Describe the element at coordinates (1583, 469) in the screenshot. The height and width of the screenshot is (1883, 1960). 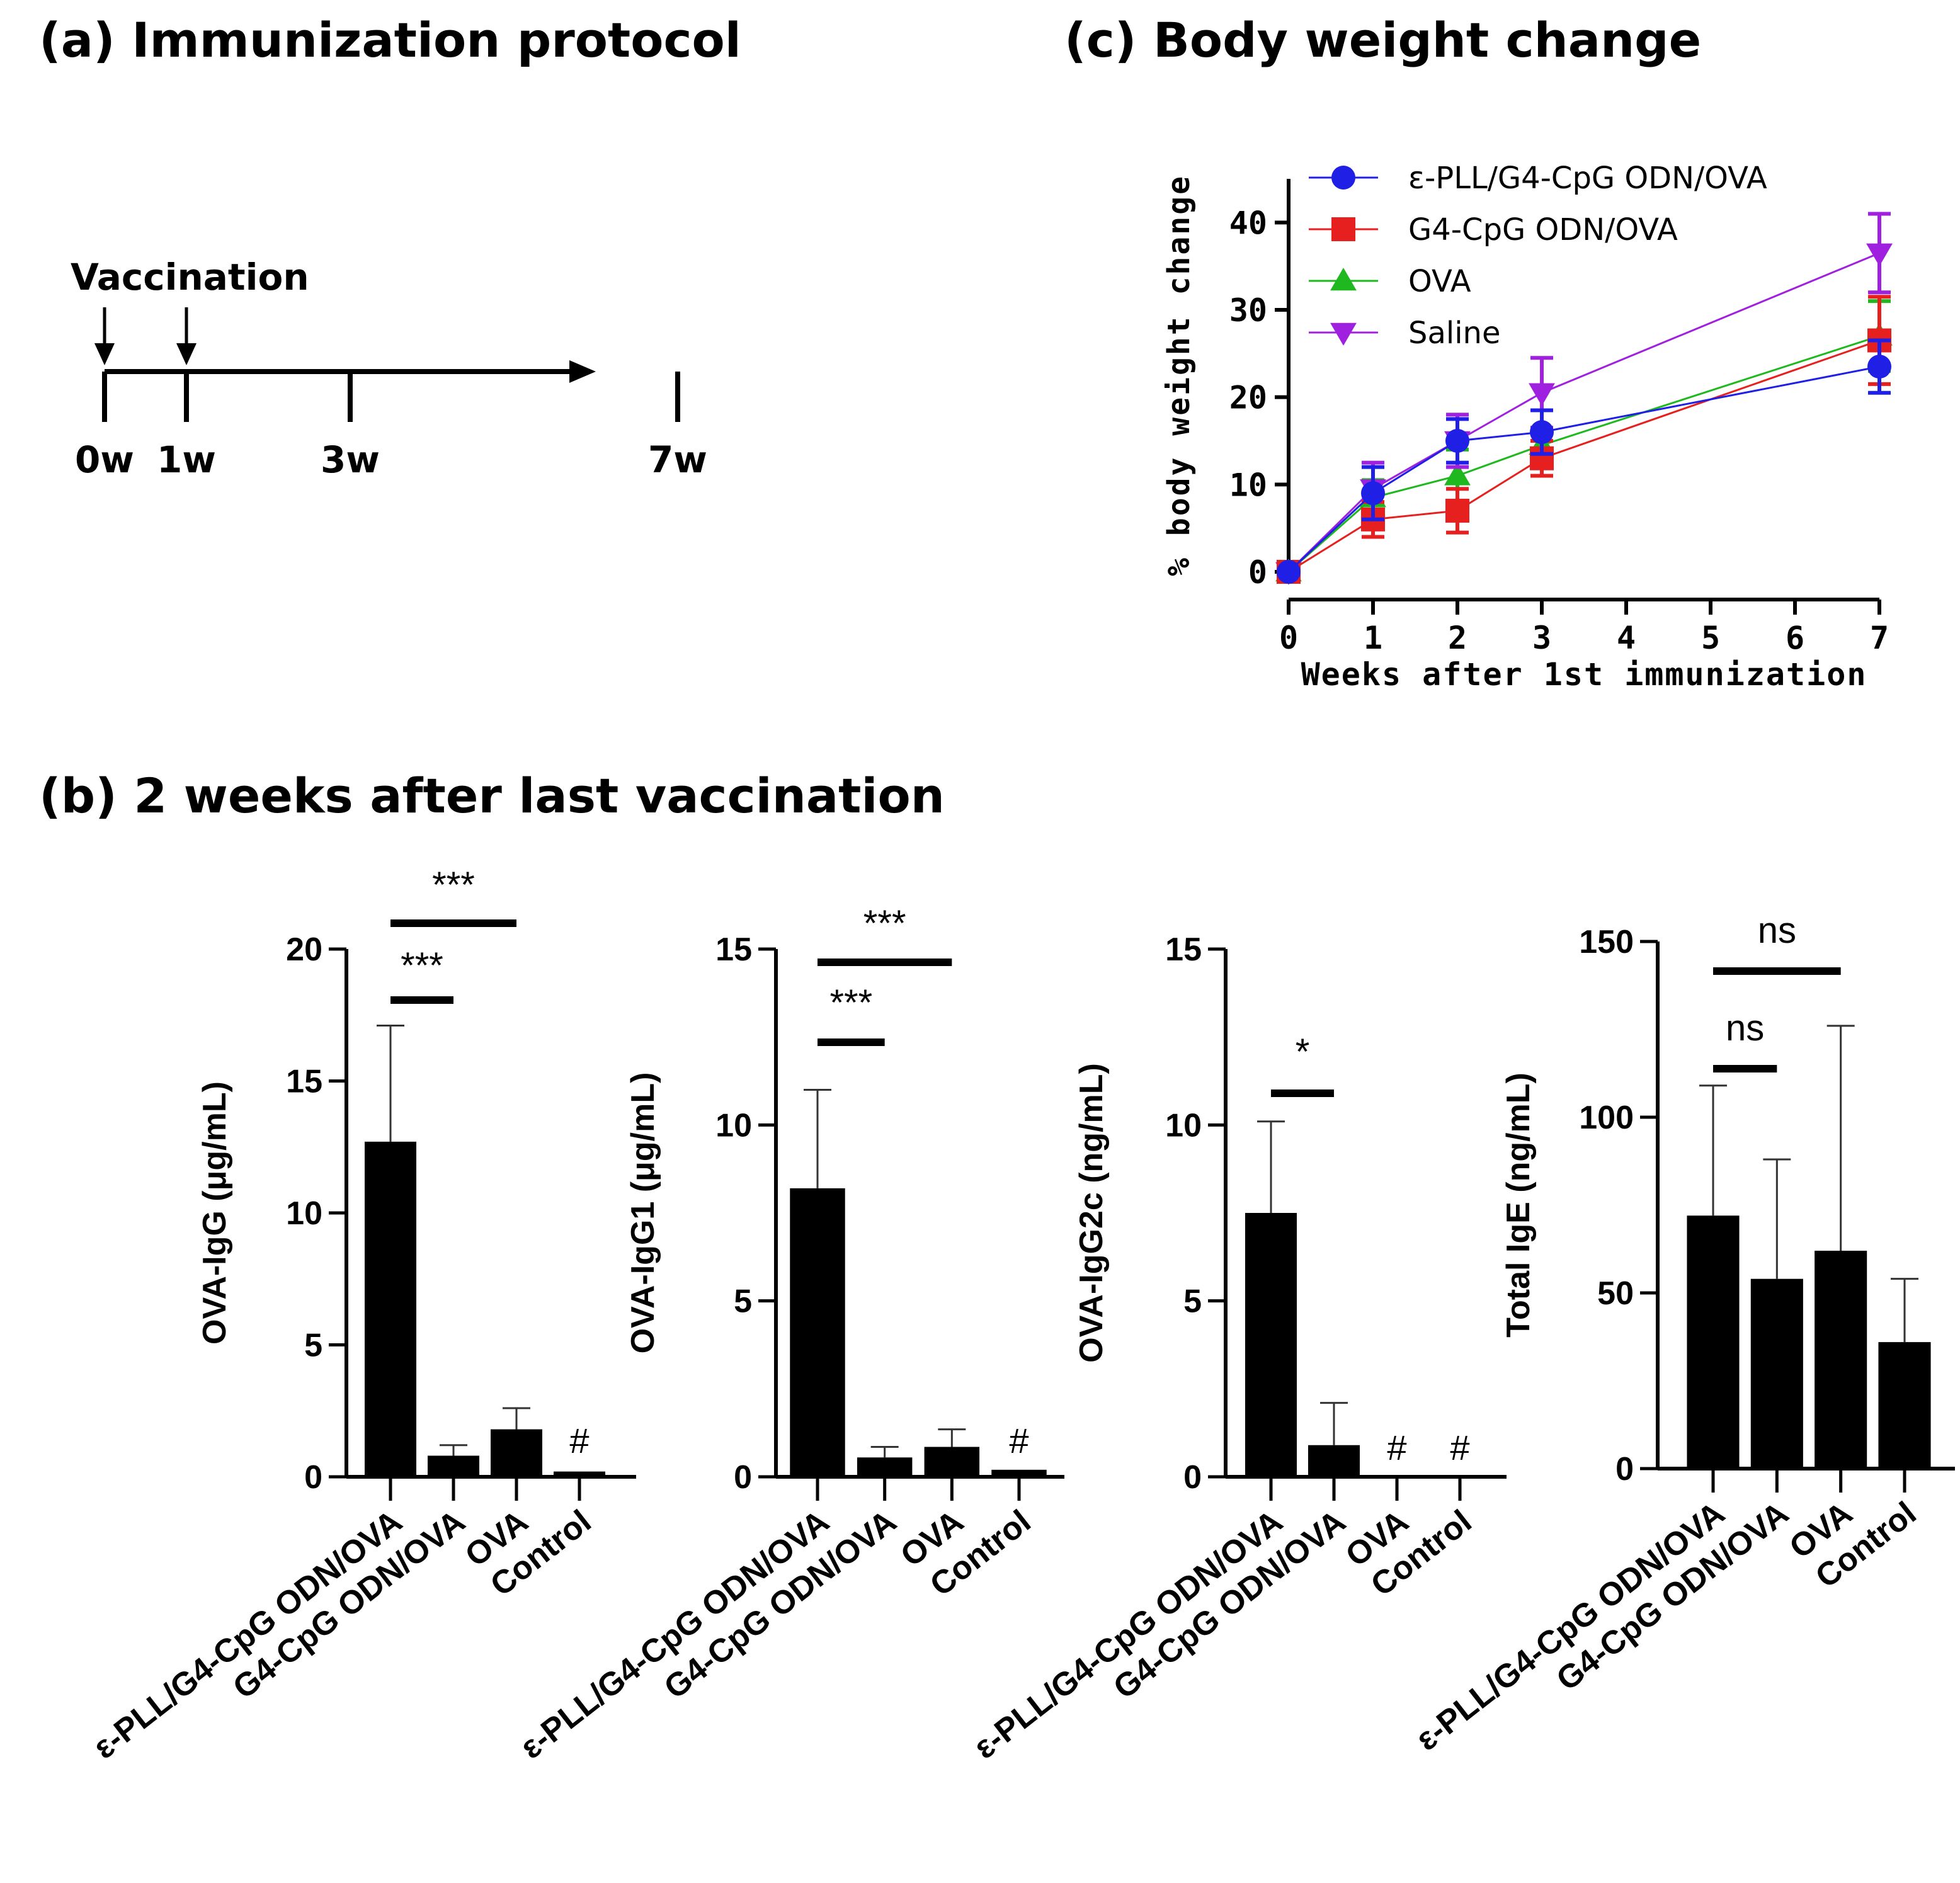
I see `bw-line-circle` at that location.